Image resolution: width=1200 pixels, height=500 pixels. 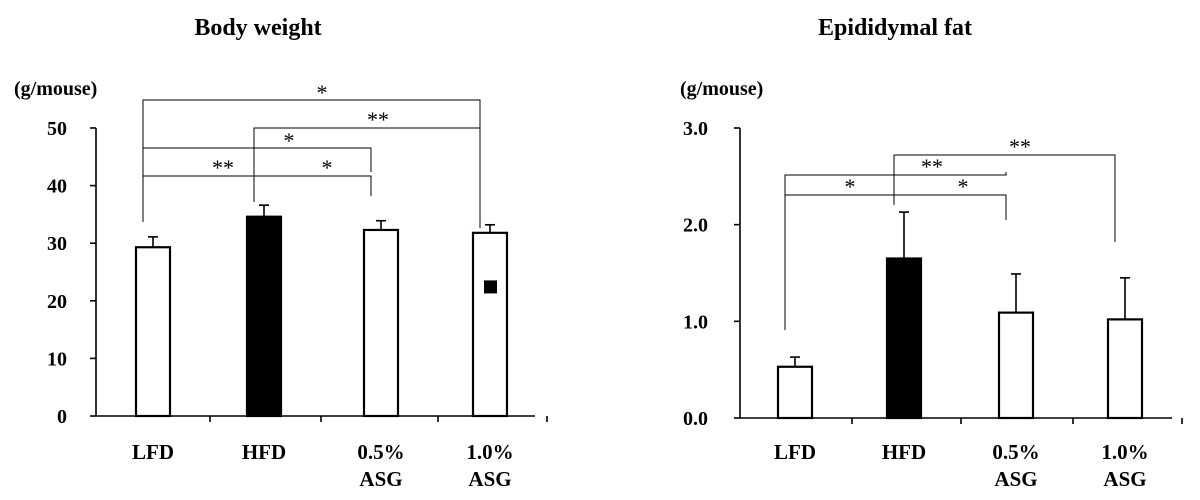 I want to click on y-tick-label: 20, so click(x=57, y=302).